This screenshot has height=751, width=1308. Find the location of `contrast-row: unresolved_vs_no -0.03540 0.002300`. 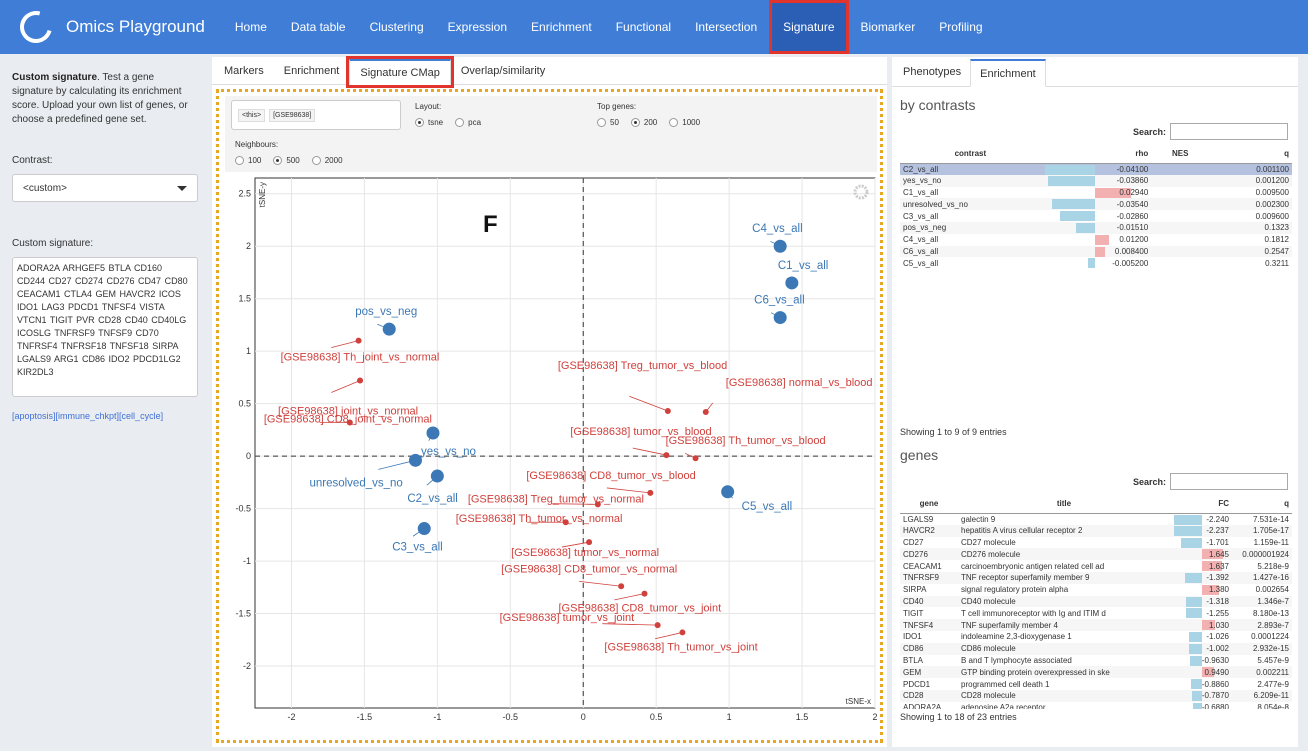

contrast-row: unresolved_vs_no -0.03540 0.002300 is located at coordinates (1096, 204).